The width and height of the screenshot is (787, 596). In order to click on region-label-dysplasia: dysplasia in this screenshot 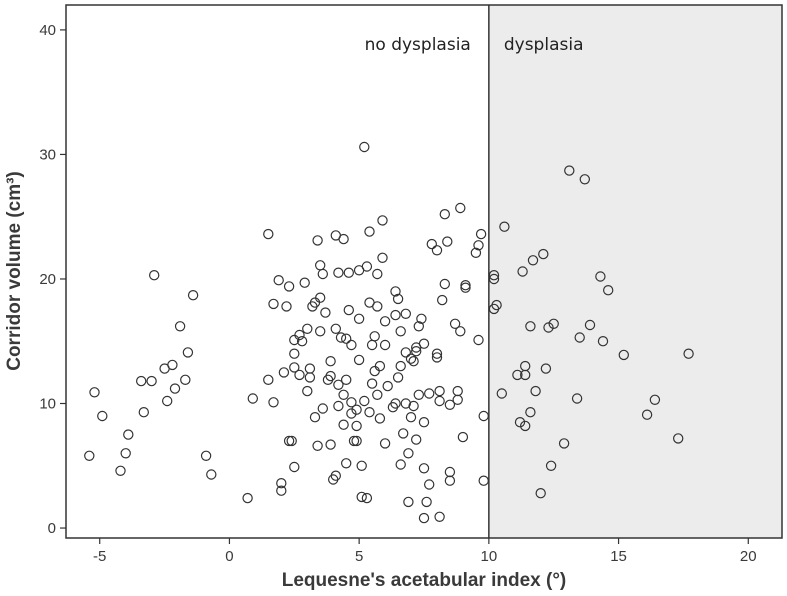, I will do `click(544, 45)`.